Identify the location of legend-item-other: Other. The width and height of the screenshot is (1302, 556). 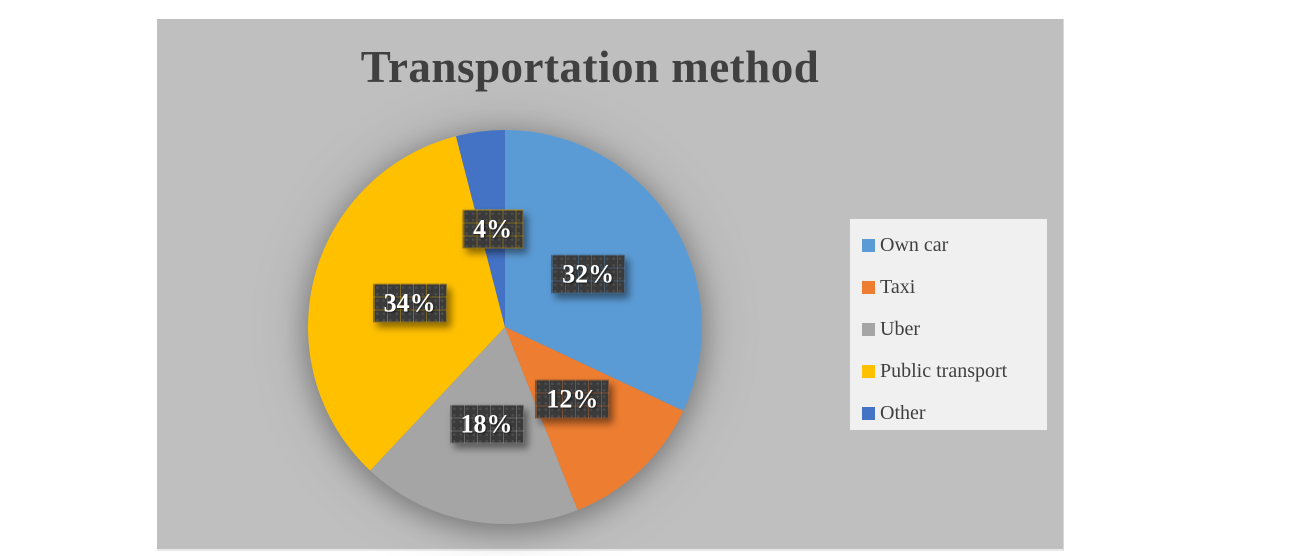
(954, 413).